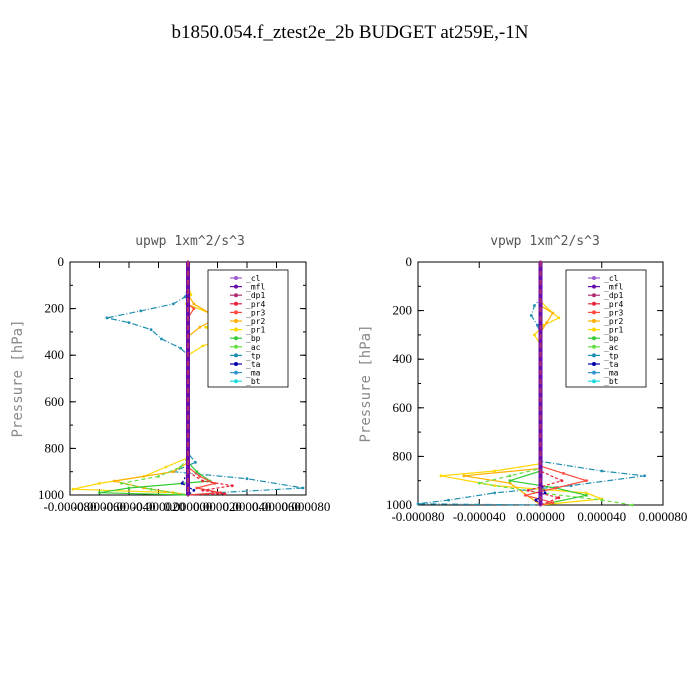  What do you see at coordinates (350, 32) in the screenshot?
I see `page-title: b1850.054.f_ztest2e_2b BUDGET at259E,-1N` at bounding box center [350, 32].